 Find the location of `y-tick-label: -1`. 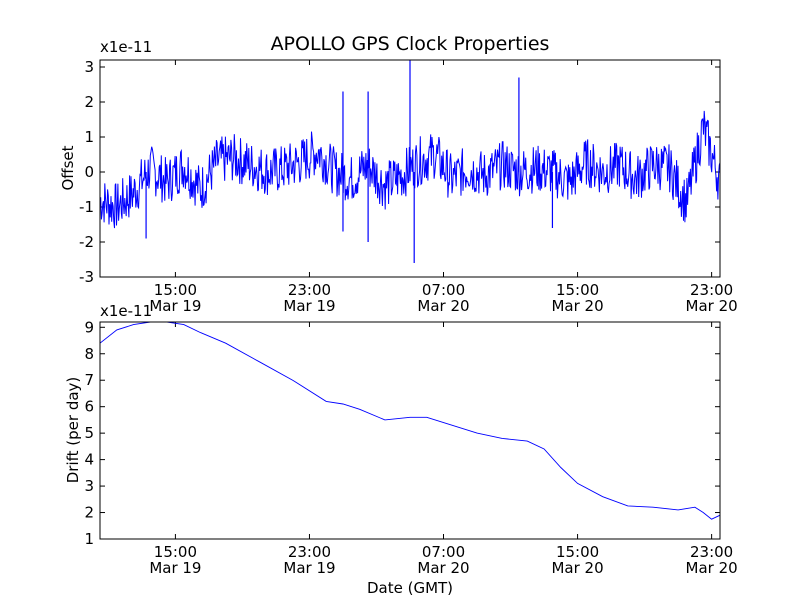

y-tick-label: -1 is located at coordinates (86, 207).